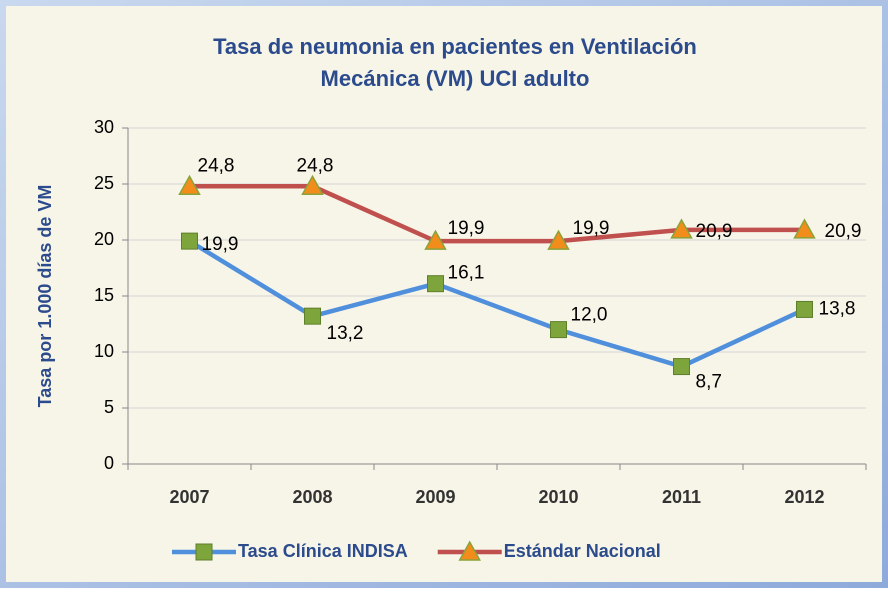 Image resolution: width=888 pixels, height=593 pixels. What do you see at coordinates (804, 497) in the screenshot?
I see `x-tick-label: 2012` at bounding box center [804, 497].